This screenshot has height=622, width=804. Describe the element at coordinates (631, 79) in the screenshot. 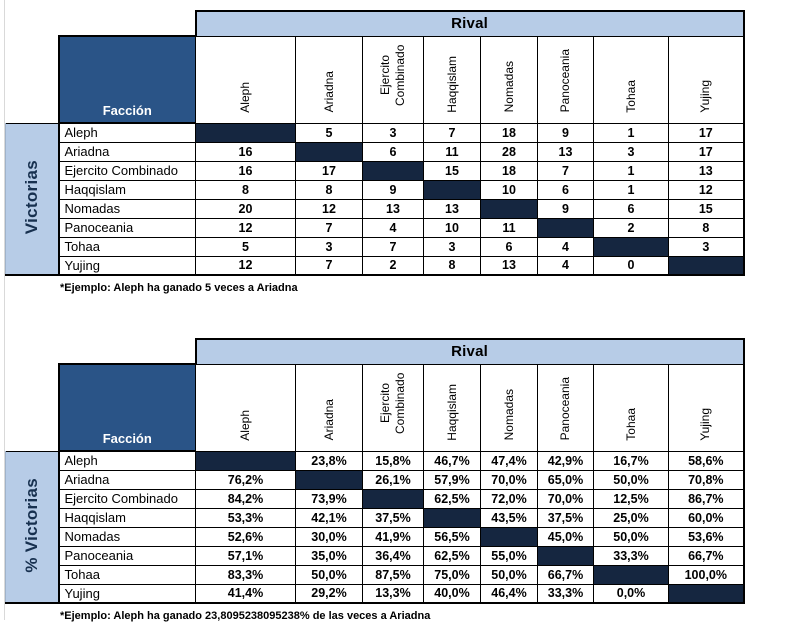

I see `column-header-tohaa: Tohaa` at that location.